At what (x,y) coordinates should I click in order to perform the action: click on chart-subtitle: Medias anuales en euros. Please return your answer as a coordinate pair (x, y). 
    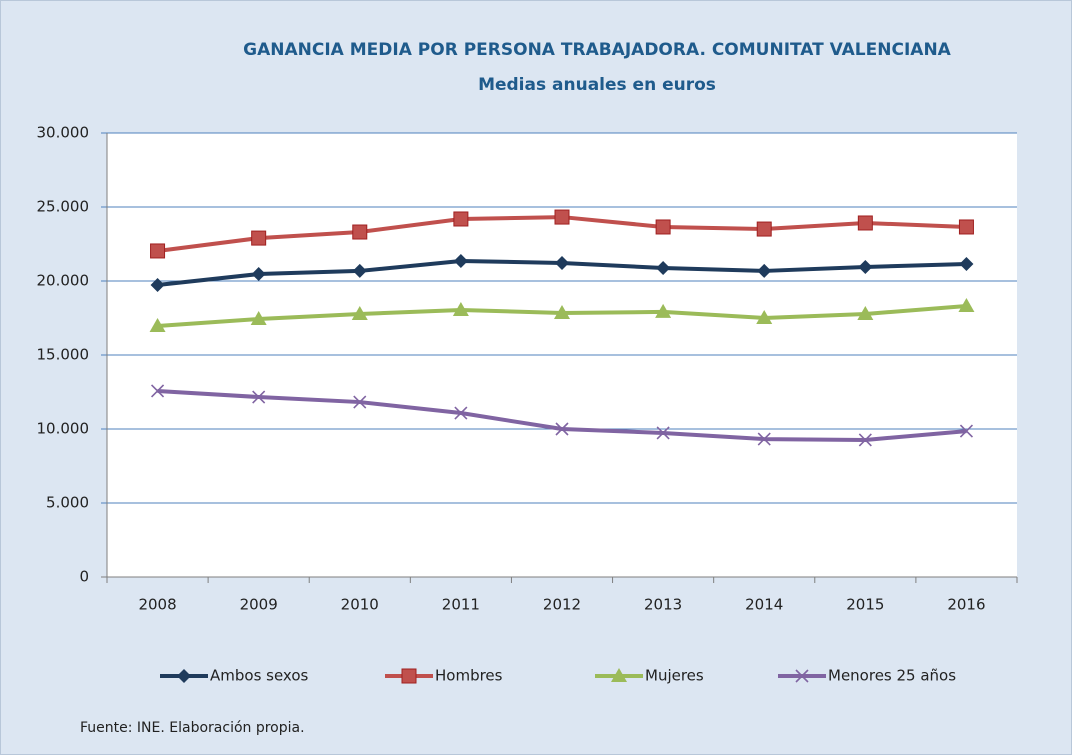
    Looking at the image, I should click on (597, 85).